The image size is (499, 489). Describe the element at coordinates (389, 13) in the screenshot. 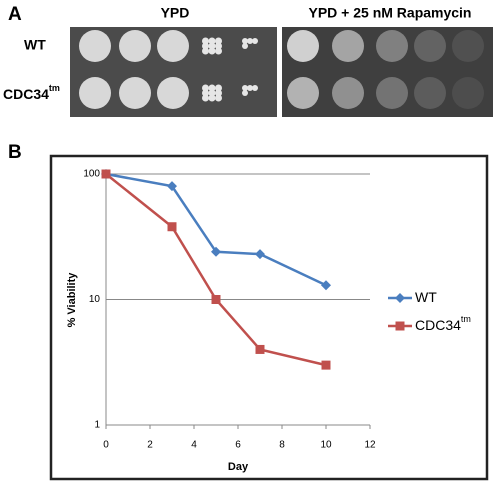

I see `plate-title: YPD + 25 nM Rapamycin` at that location.